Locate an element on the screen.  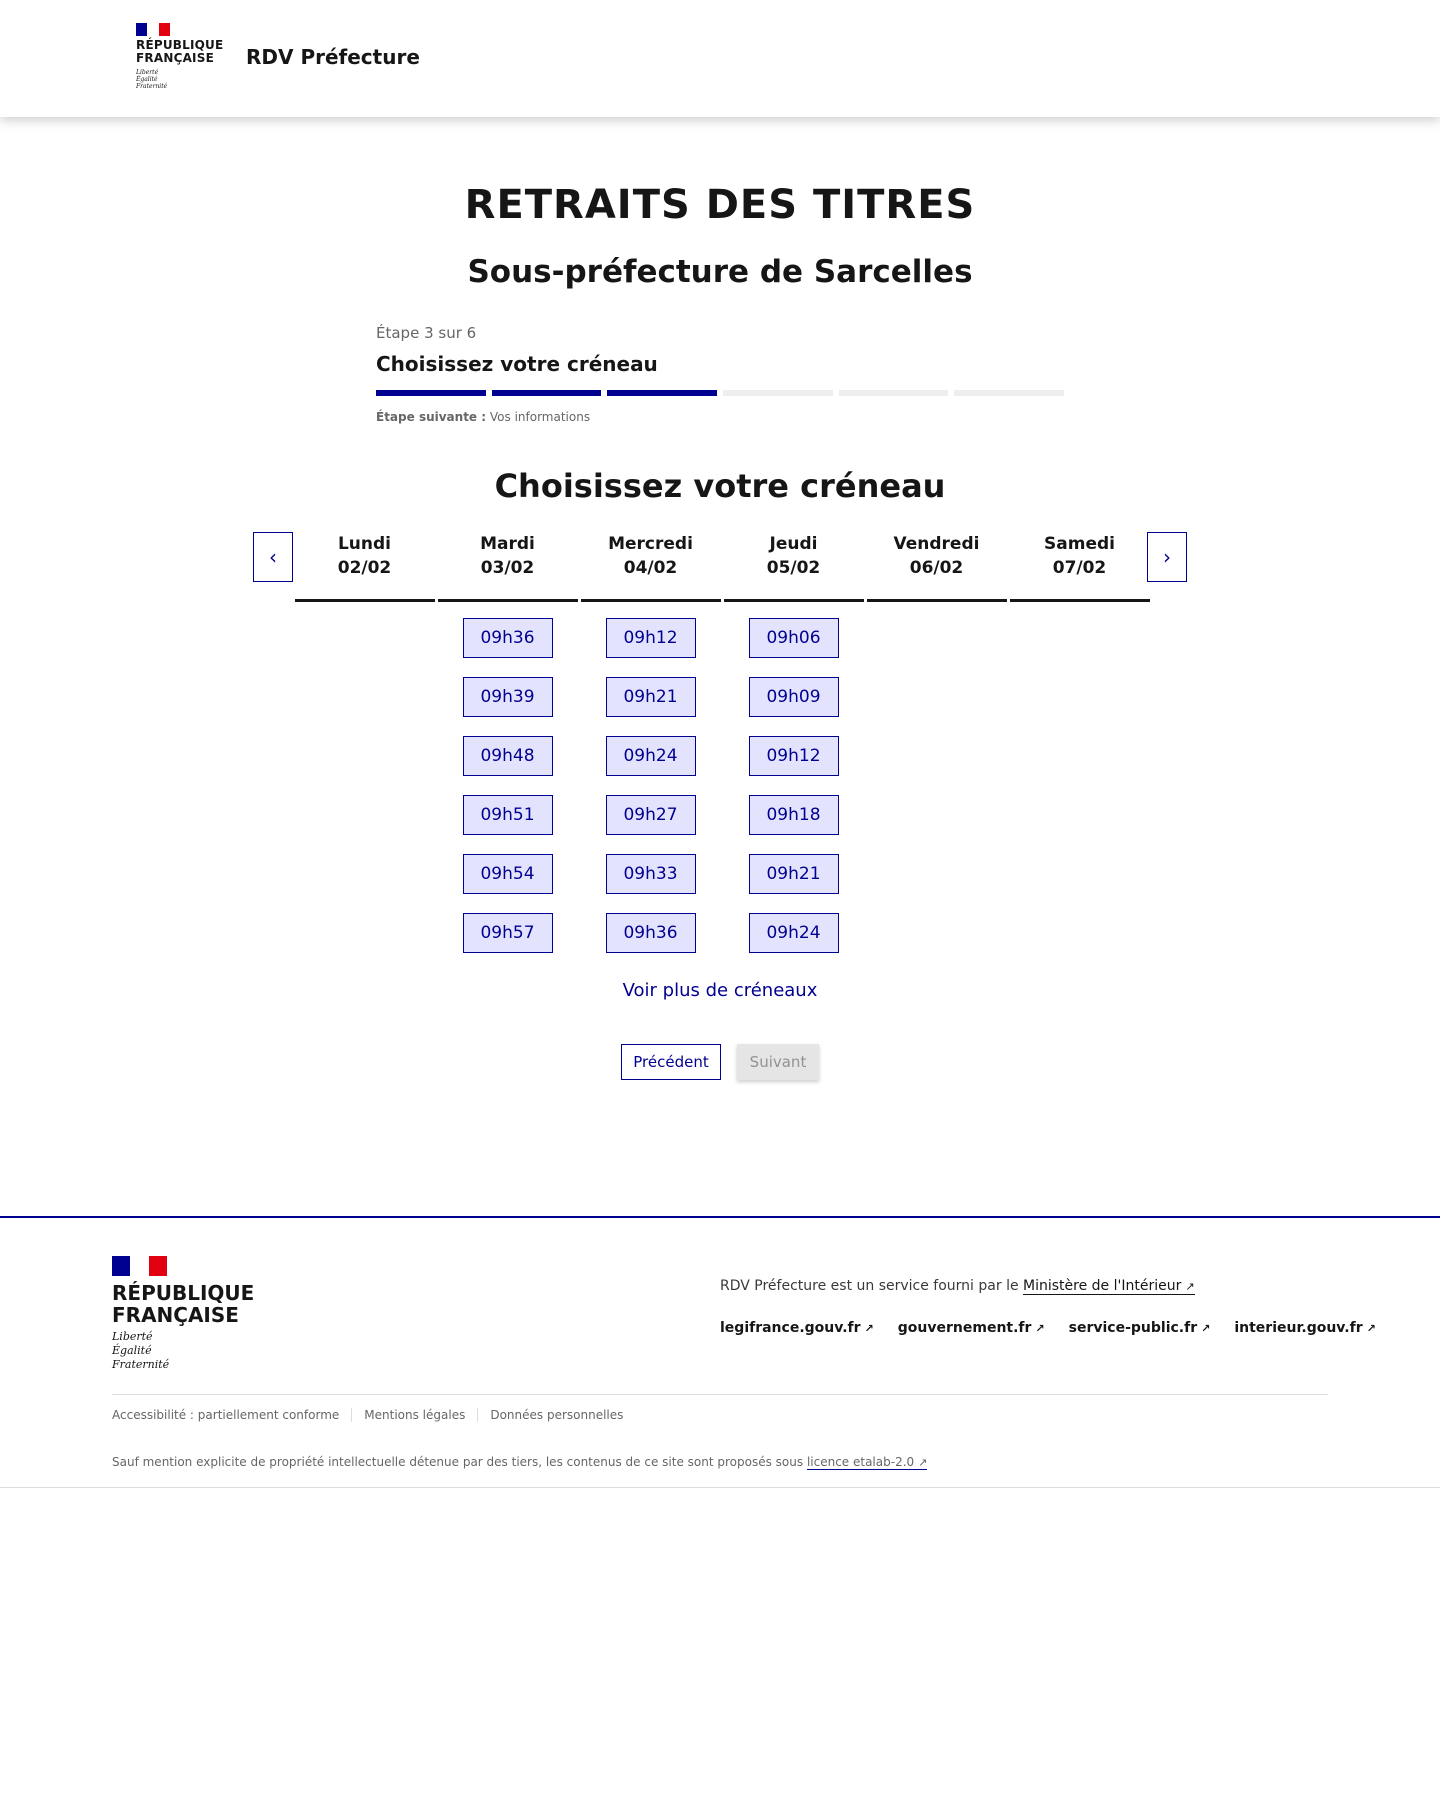
day-column: Samedi 07/02 is located at coordinates (1079, 741).